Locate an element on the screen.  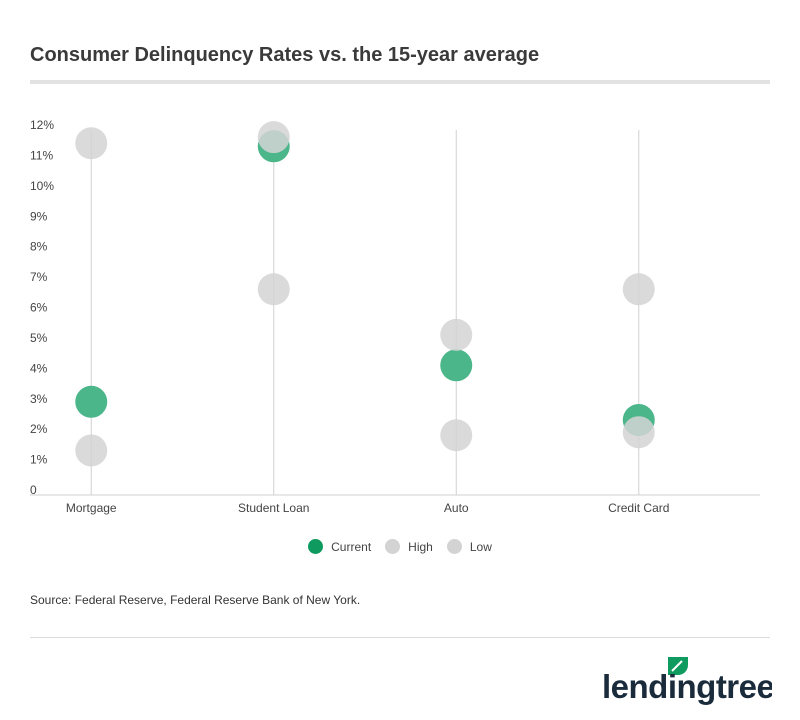
x-tick-label: Credit Card is located at coordinates (638, 508).